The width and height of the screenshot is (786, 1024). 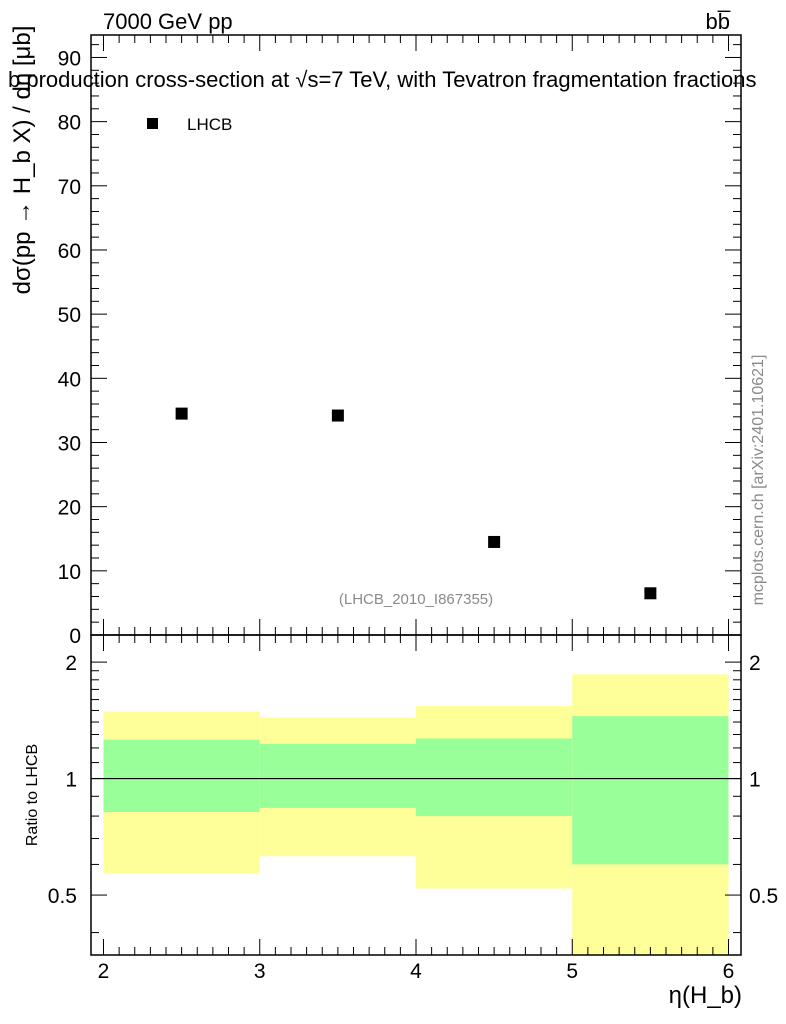 What do you see at coordinates (718, 21) in the screenshot?
I see `process-label: bb̅` at bounding box center [718, 21].